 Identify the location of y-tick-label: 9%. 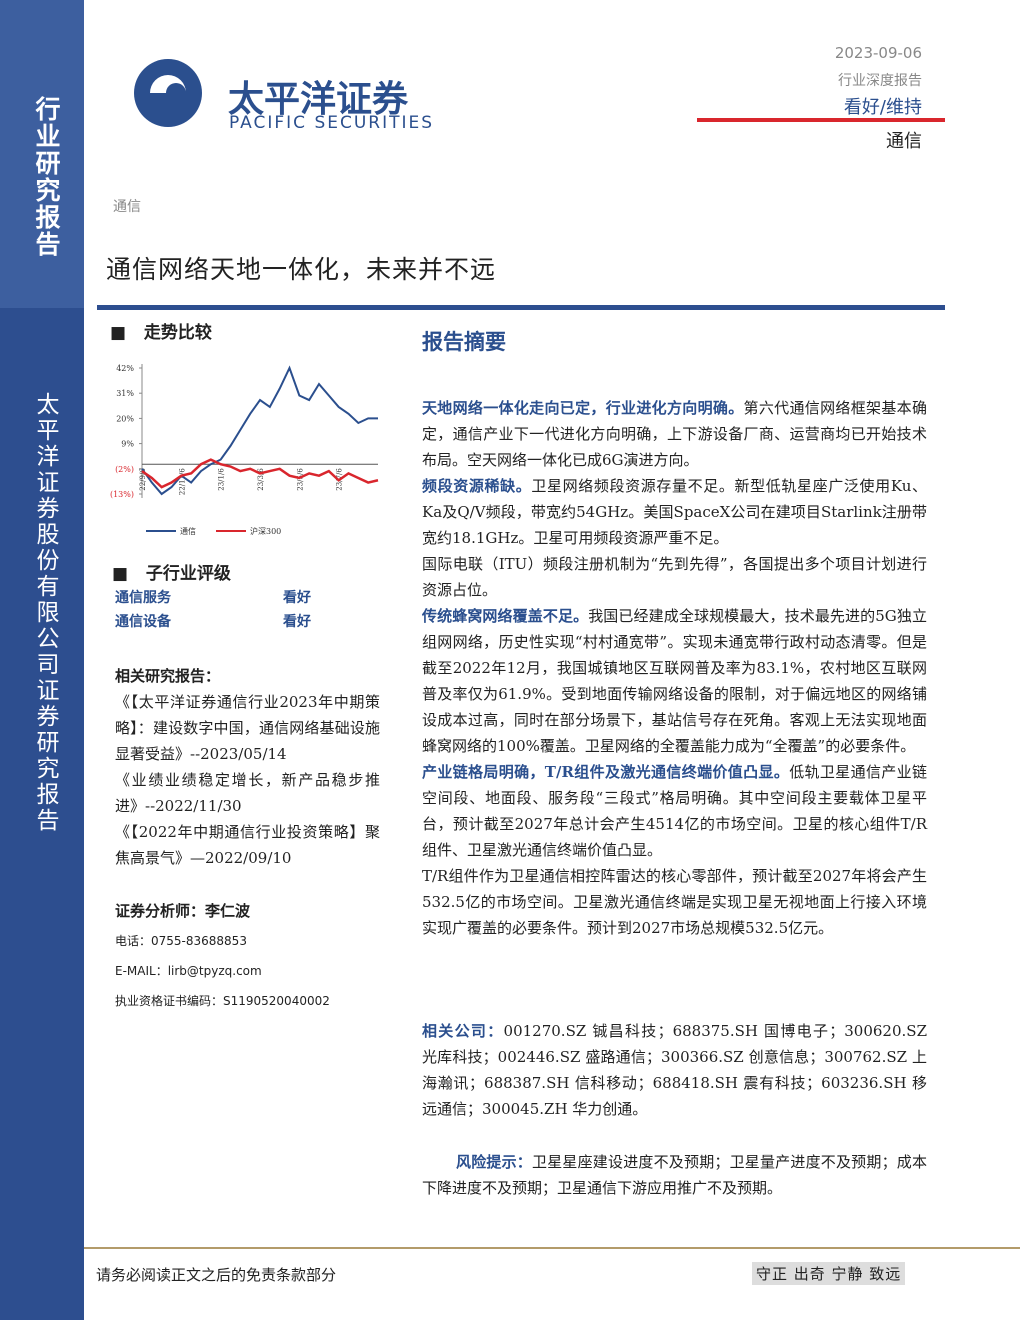
(127, 444).